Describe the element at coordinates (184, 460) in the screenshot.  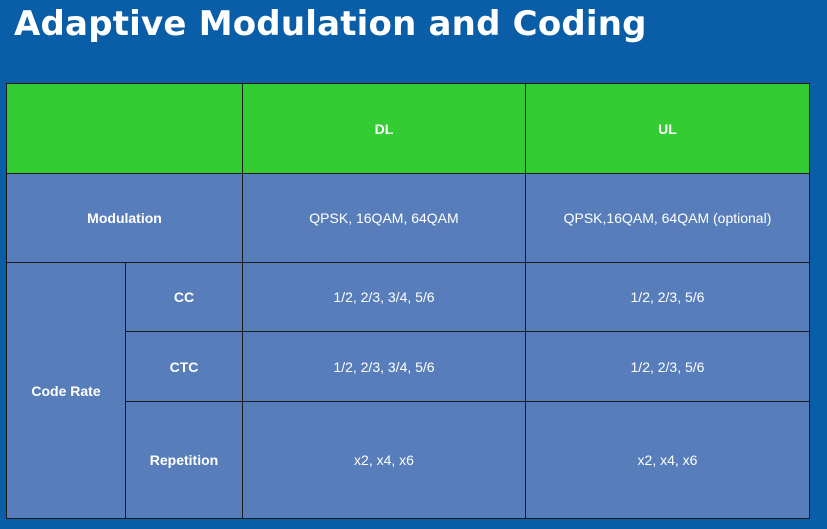
I see `repetition-label-cell: Repetition` at that location.